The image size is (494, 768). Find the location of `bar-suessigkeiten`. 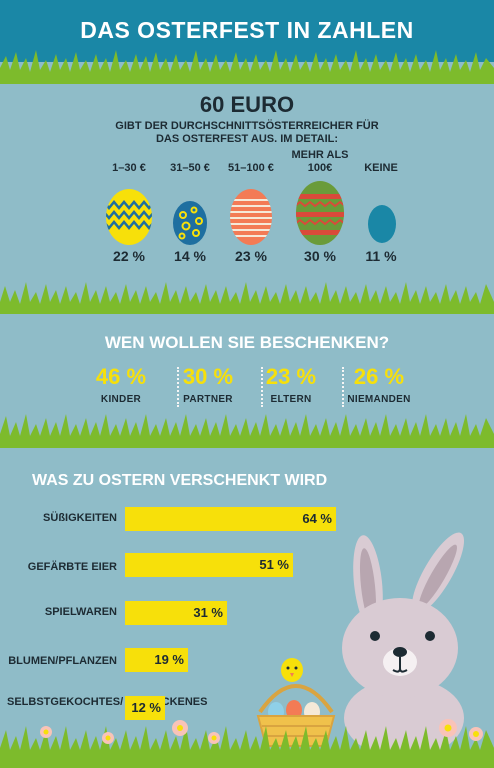

bar-suessigkeiten is located at coordinates (230, 519).